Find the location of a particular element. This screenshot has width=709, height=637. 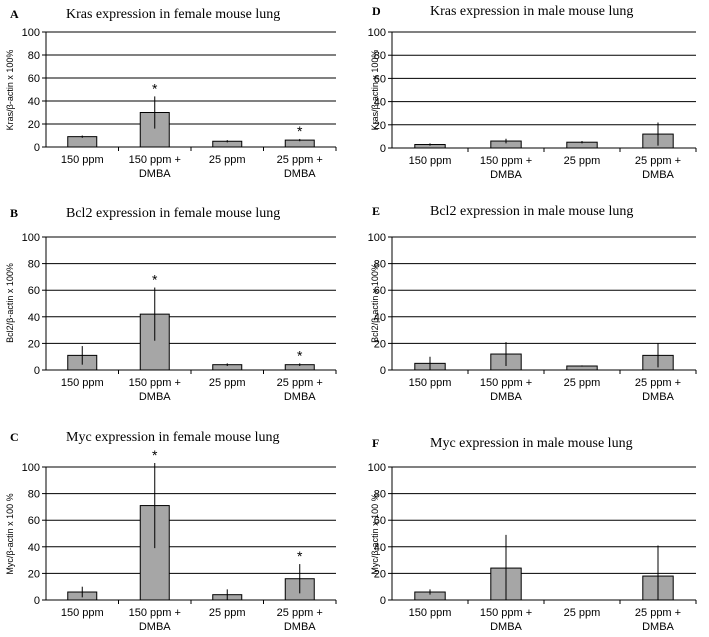

chart-title: Bcl2 expression in female mouse lung is located at coordinates (173, 213).